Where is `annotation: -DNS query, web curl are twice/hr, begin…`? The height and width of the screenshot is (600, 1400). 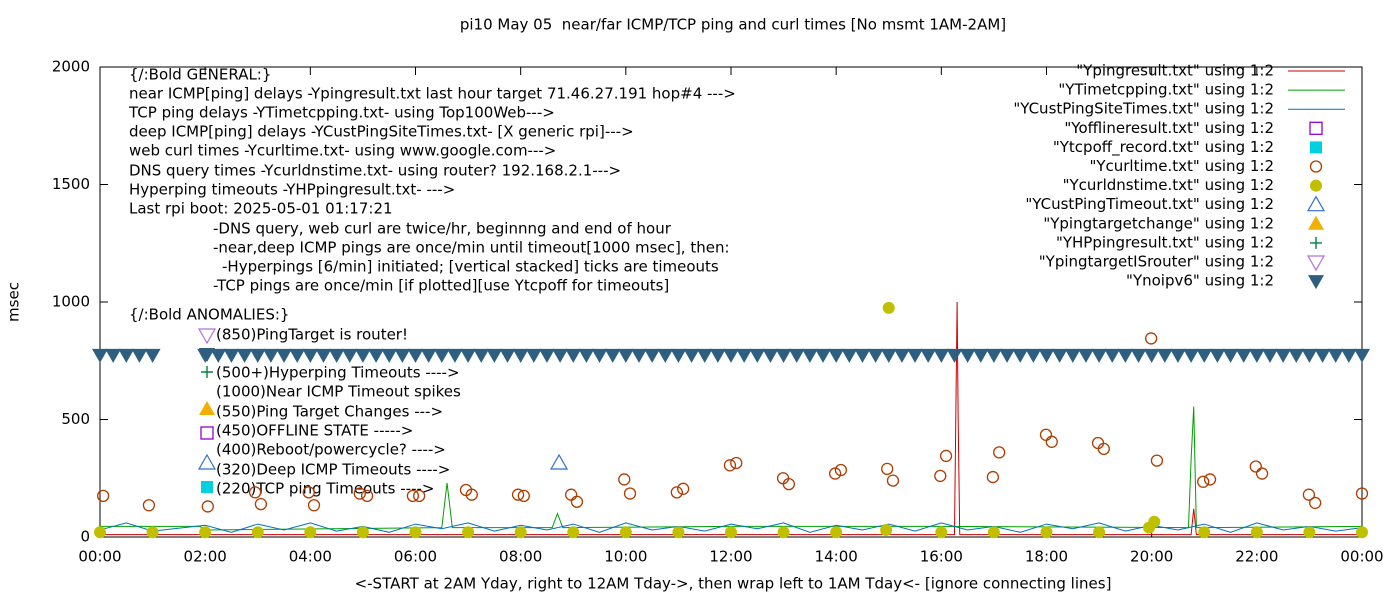
annotation: -DNS query, web curl are twice/hr, begin… is located at coordinates (442, 229).